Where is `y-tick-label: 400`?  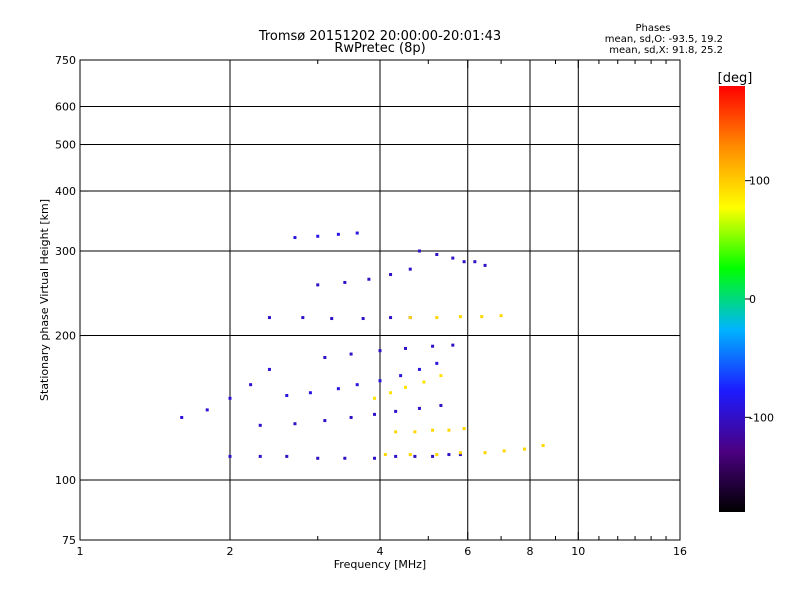
y-tick-label: 400 is located at coordinates (65, 191).